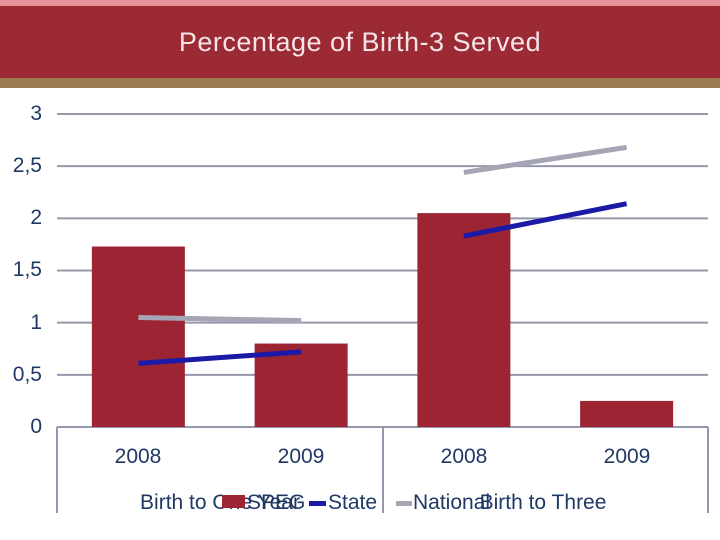 The height and width of the screenshot is (540, 720). Describe the element at coordinates (27, 165) in the screenshot. I see `y-axis-label: 2,5` at that location.